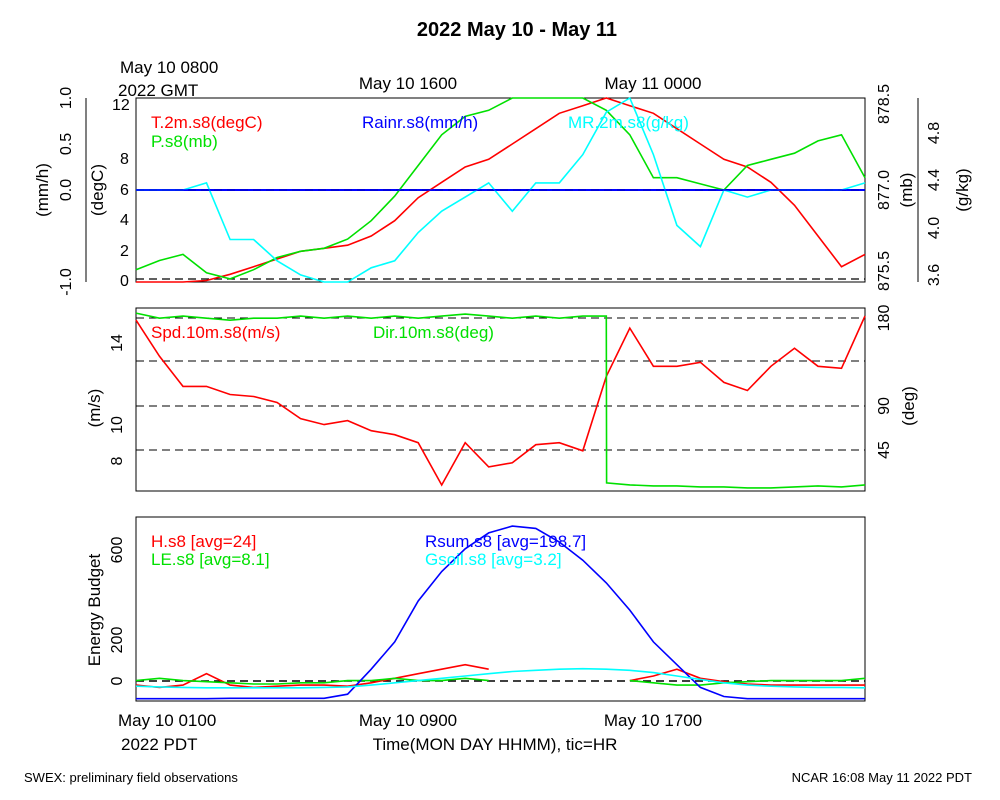 The image size is (1000, 800). What do you see at coordinates (66, 282) in the screenshot?
I see `tick-mmh-m1: -1.0` at bounding box center [66, 282].